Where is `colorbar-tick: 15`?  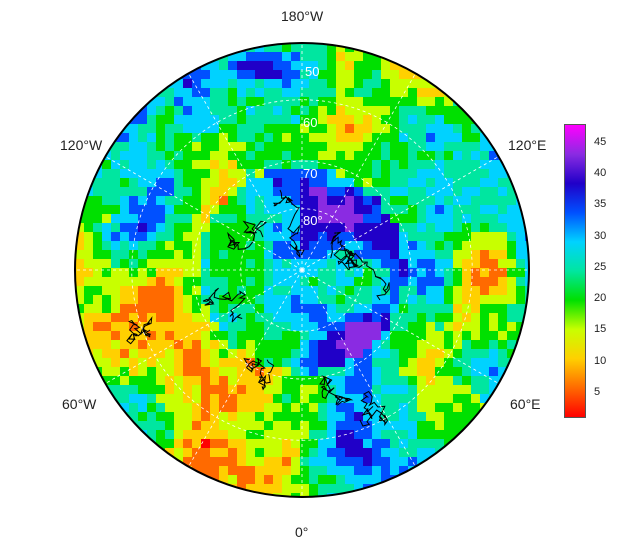
colorbar-tick: 15 is located at coordinates (600, 329).